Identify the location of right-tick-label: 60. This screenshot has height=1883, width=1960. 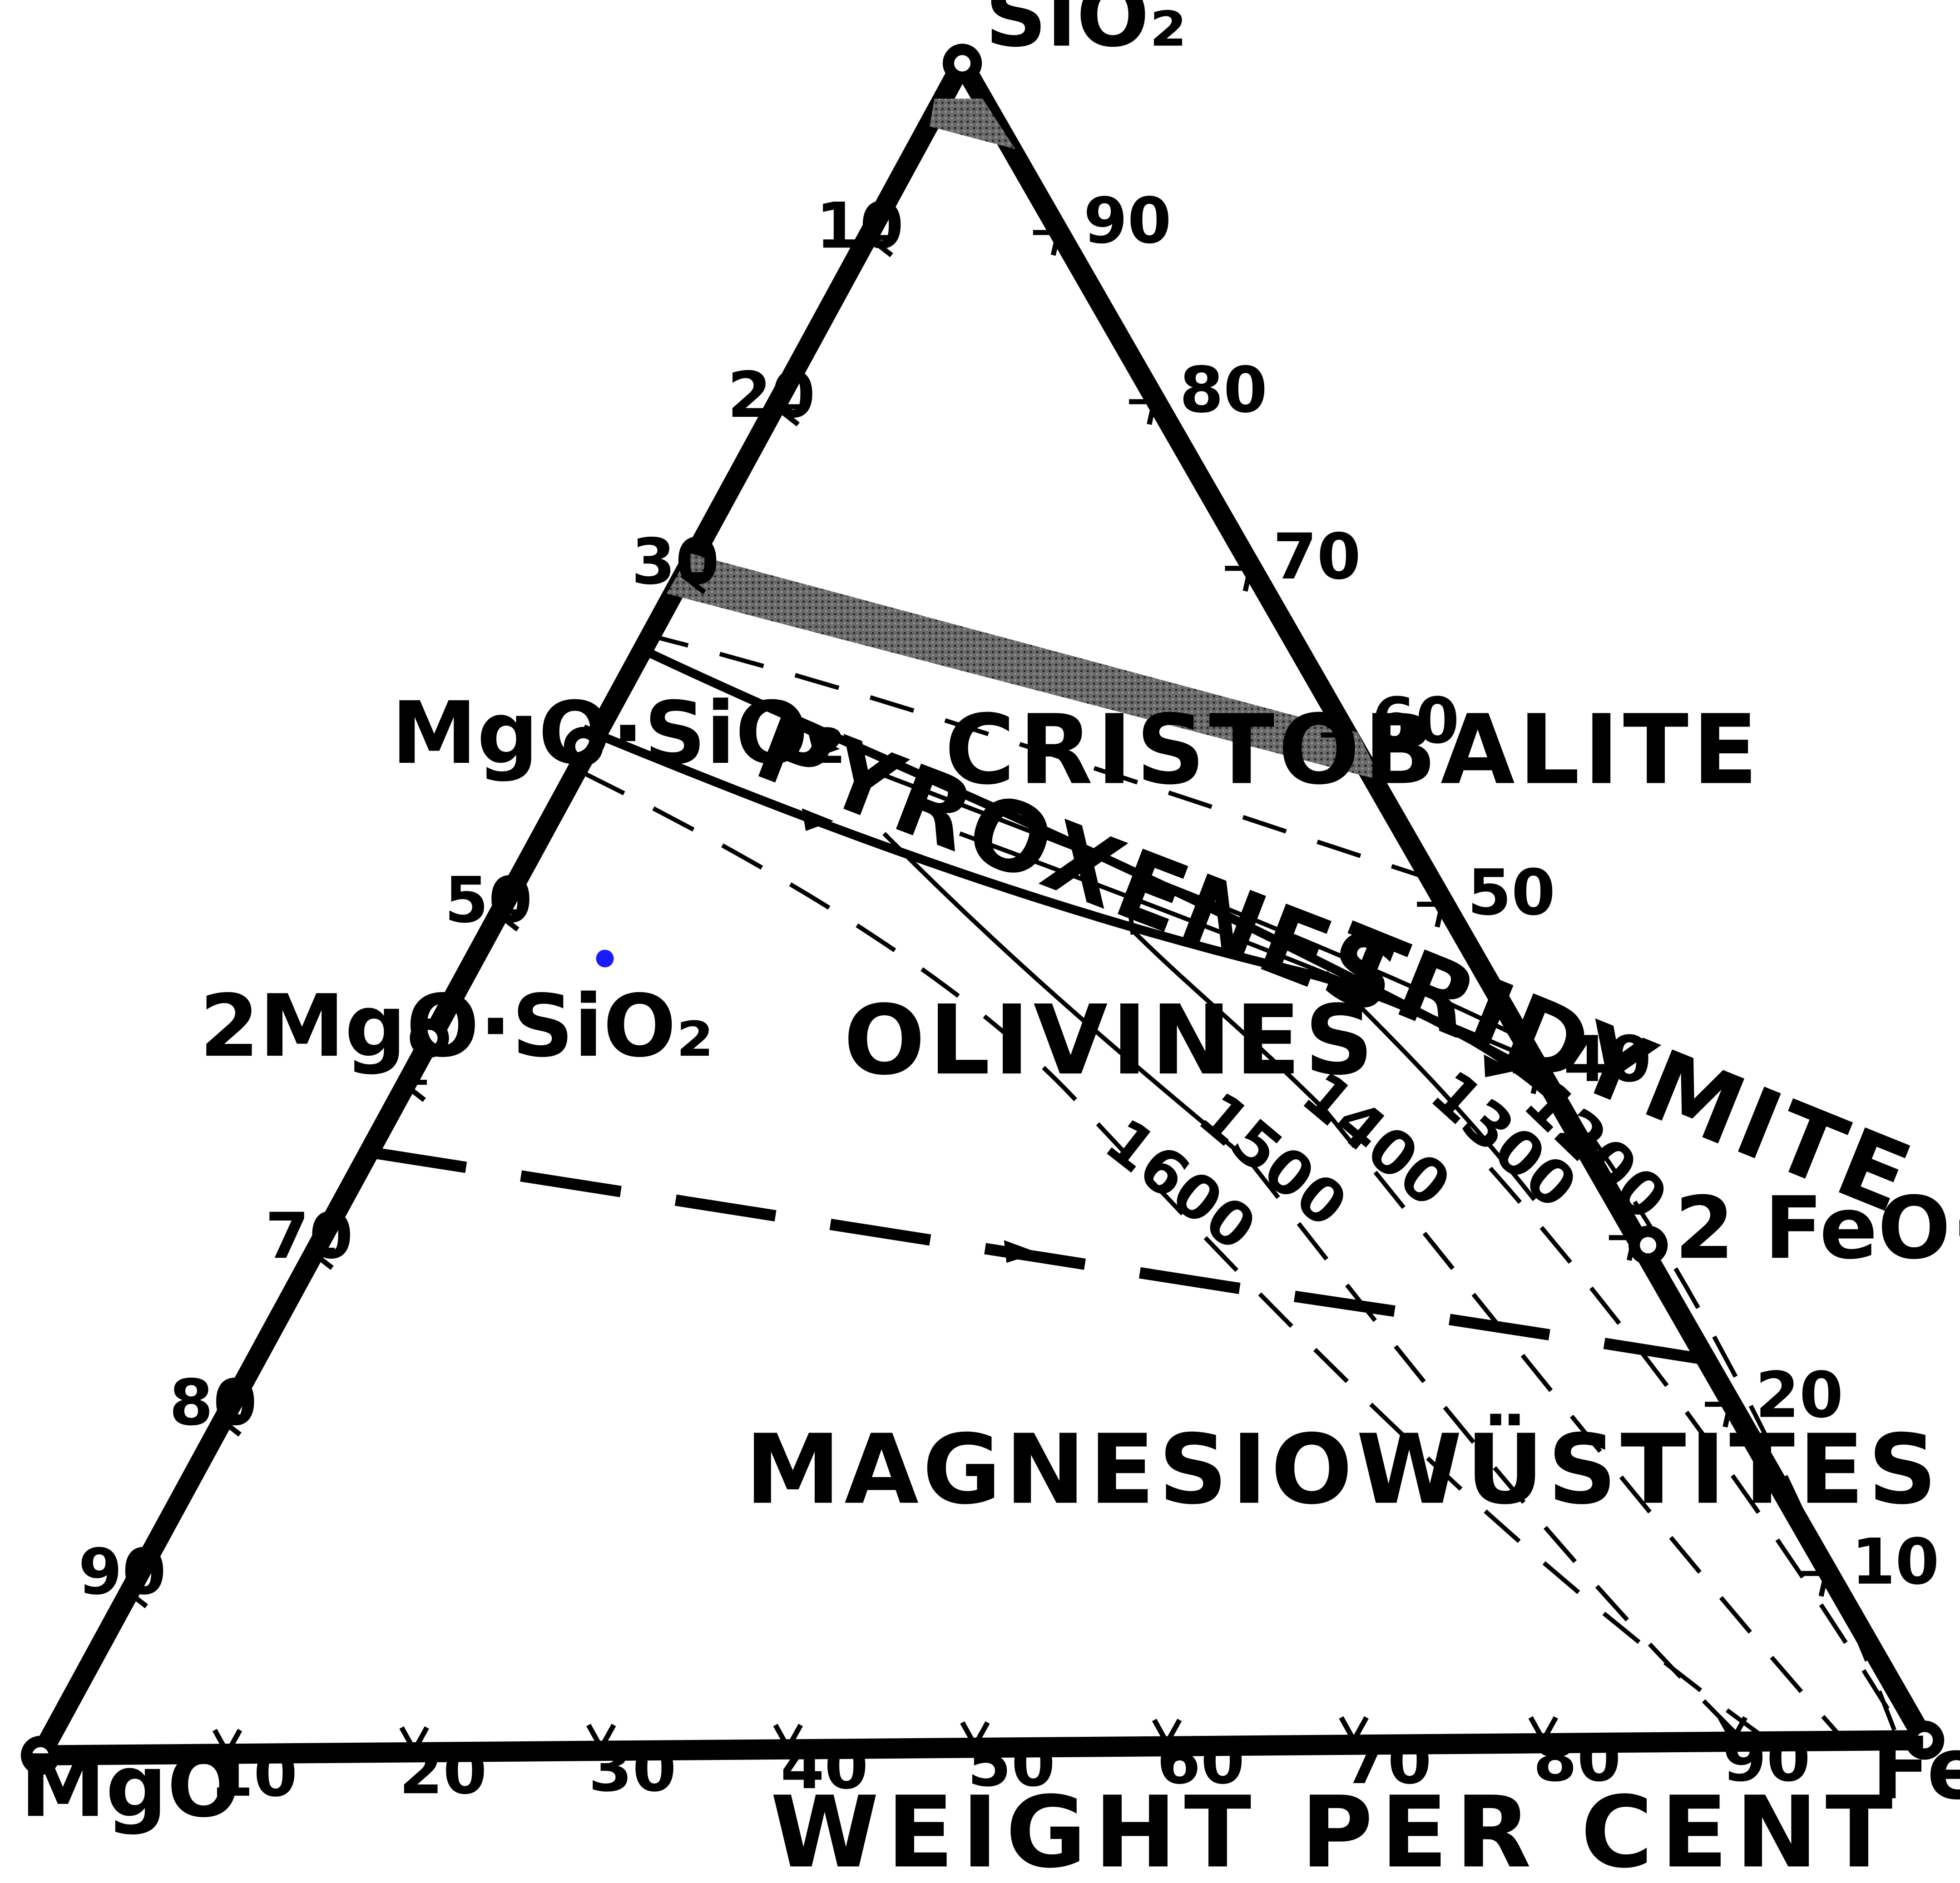
(1415, 721).